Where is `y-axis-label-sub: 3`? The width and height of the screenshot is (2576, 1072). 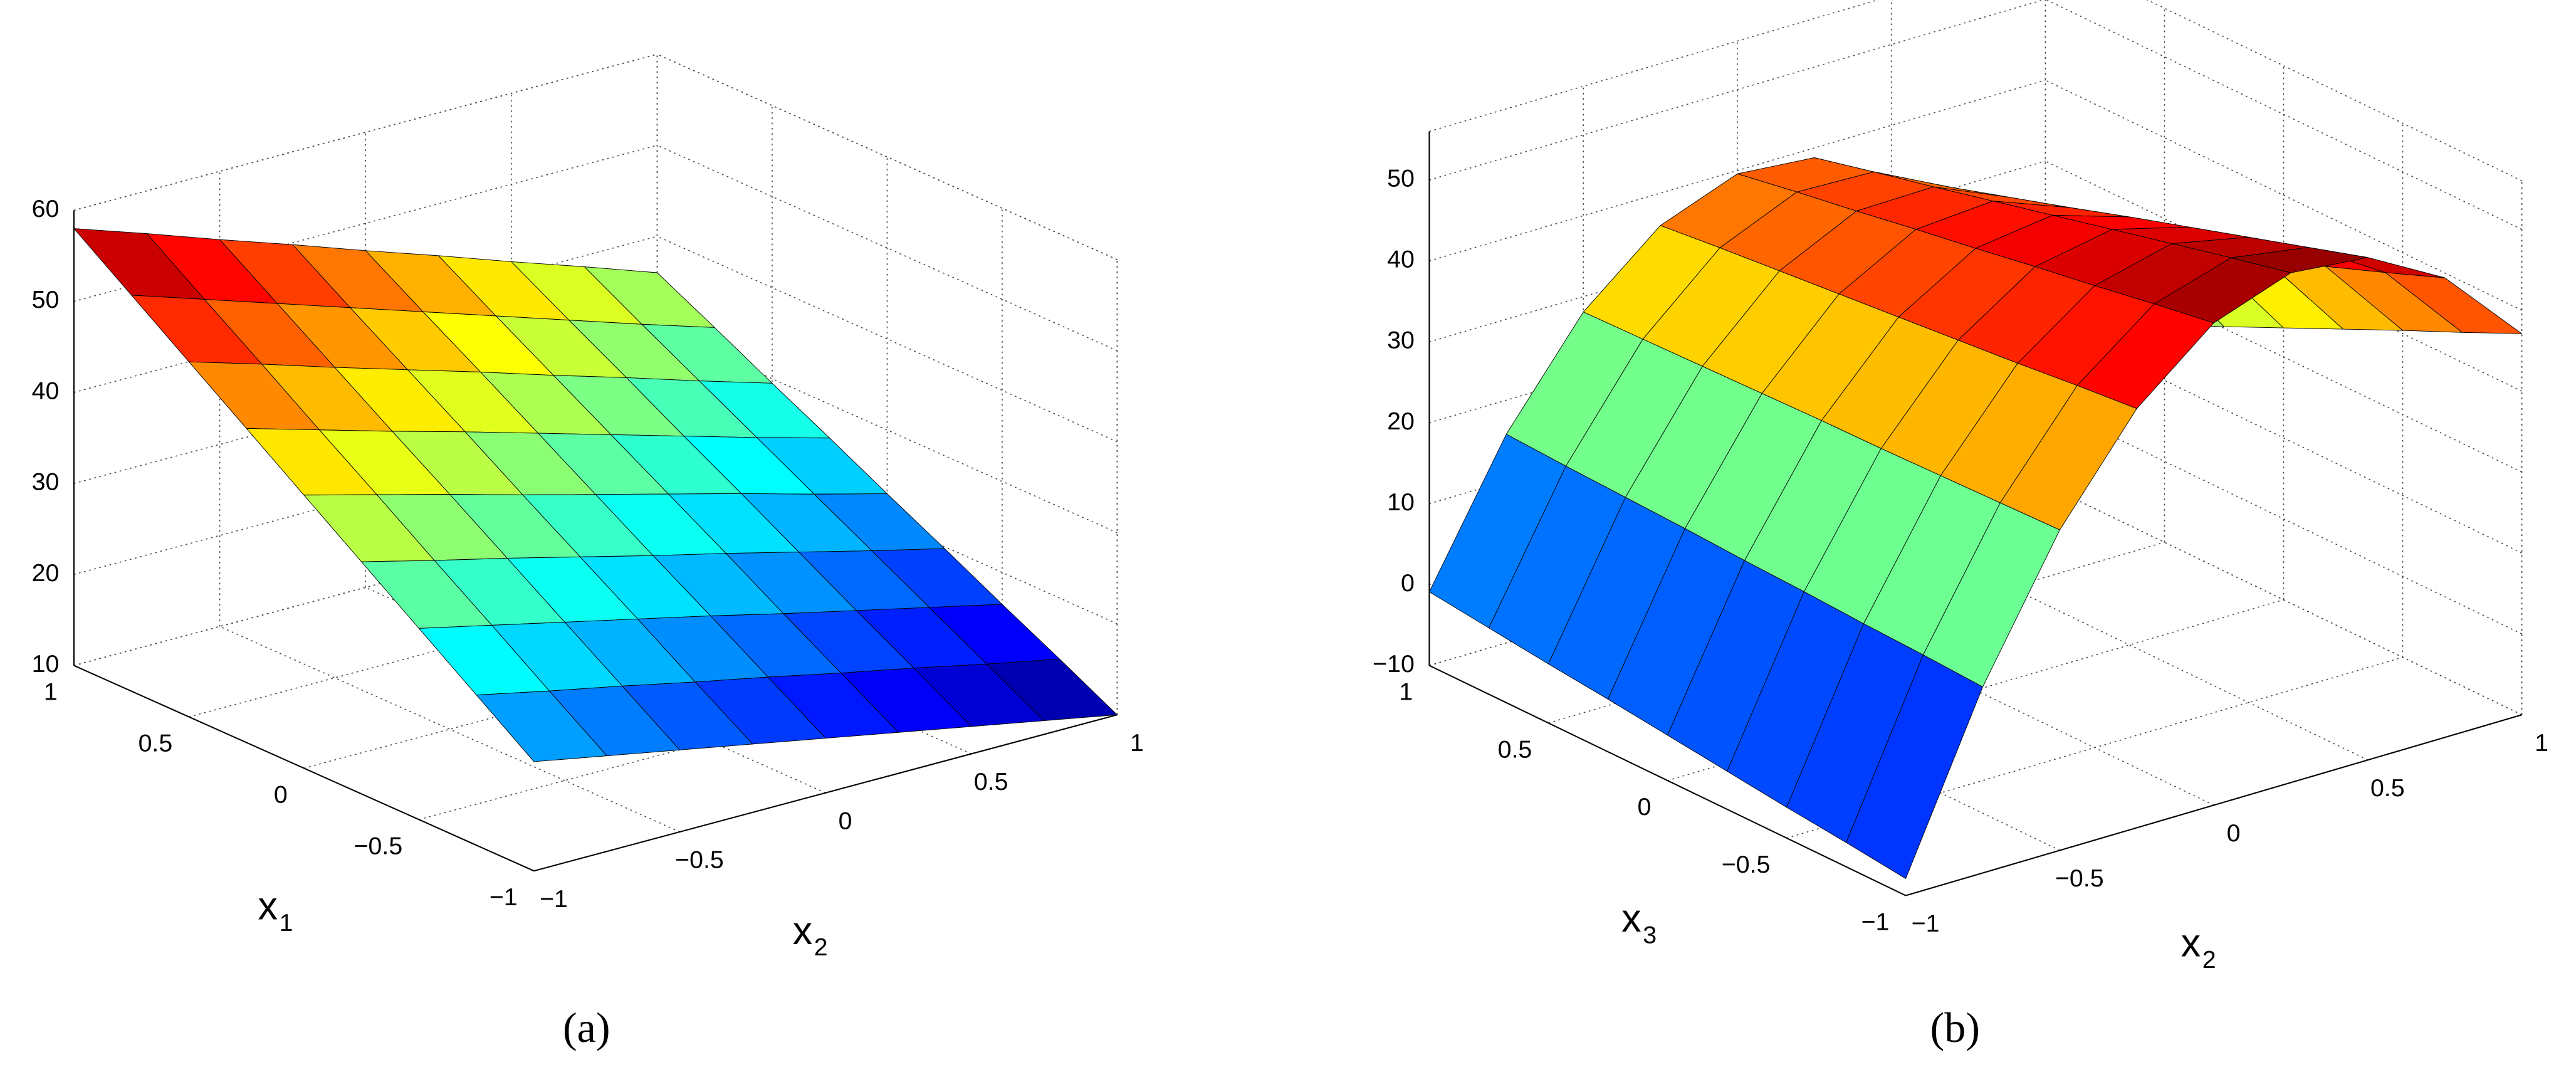
y-axis-label-sub: 3 is located at coordinates (1650, 935).